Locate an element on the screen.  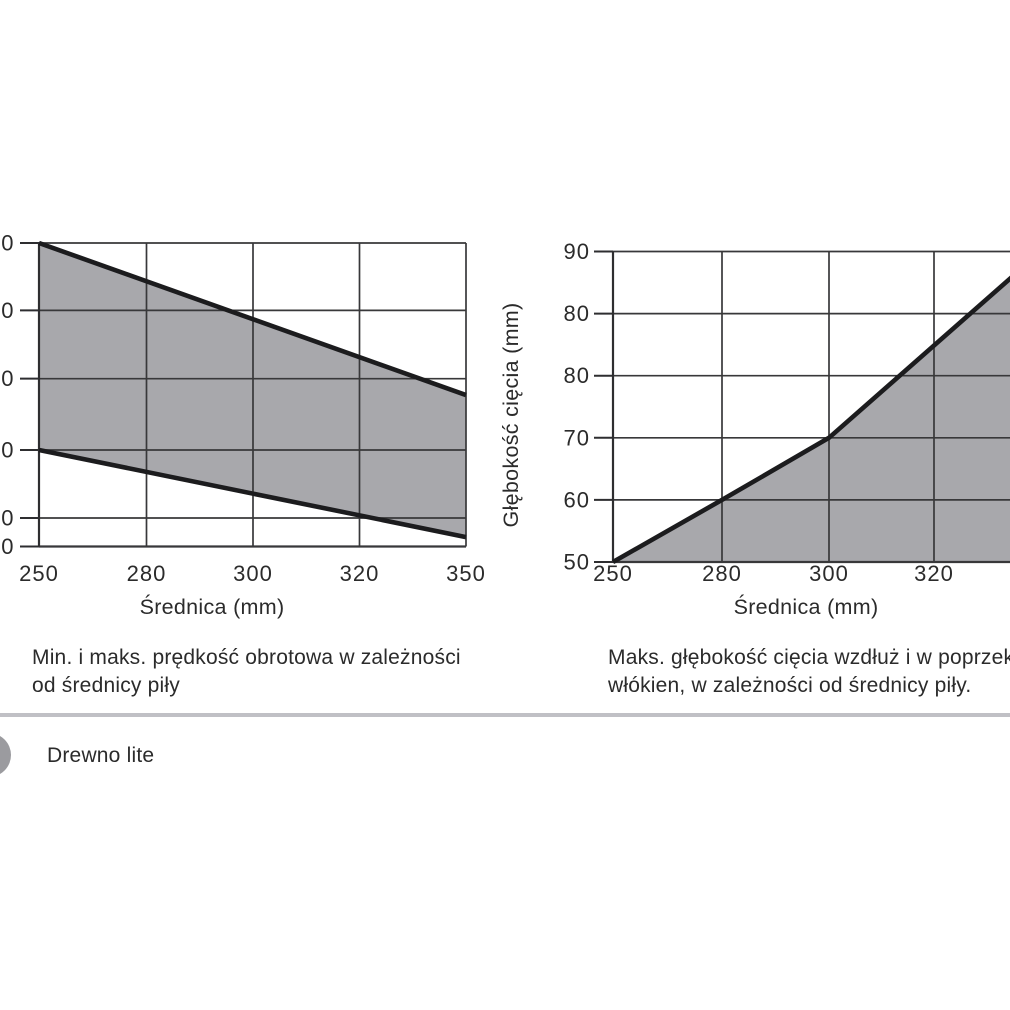
y-tick-label: 70 is located at coordinates (577, 437).